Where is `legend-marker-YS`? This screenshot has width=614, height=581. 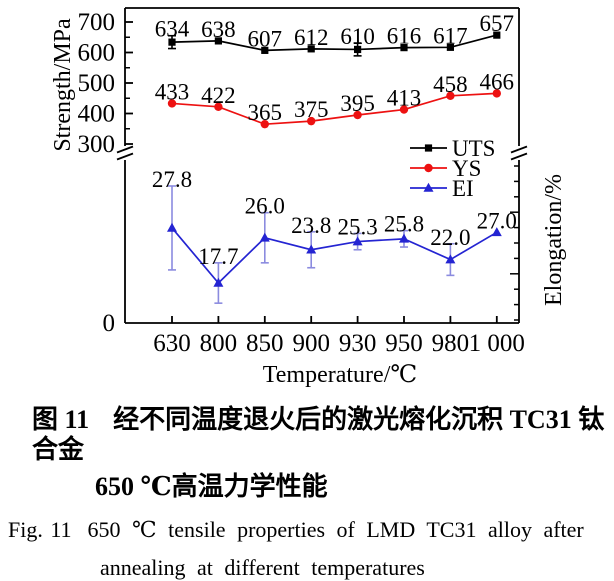
legend-marker-YS is located at coordinates (428, 168).